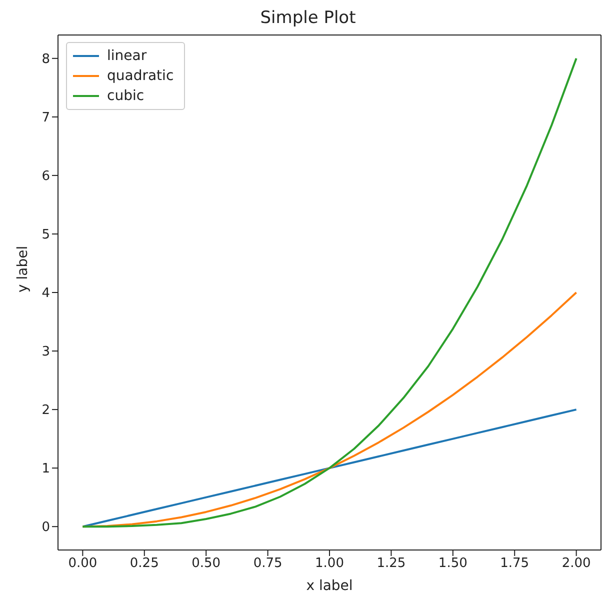 This screenshot has height=609, width=613. I want to click on y-tick-label: 6, so click(46, 176).